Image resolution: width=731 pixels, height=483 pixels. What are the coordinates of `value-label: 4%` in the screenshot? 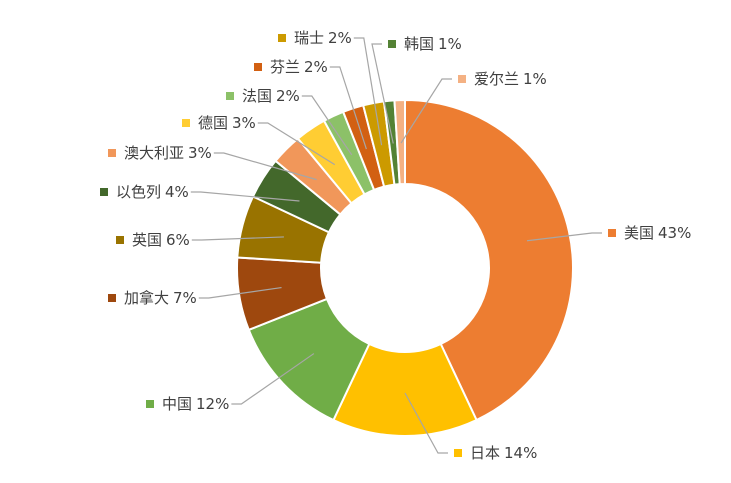 It's located at (177, 192).